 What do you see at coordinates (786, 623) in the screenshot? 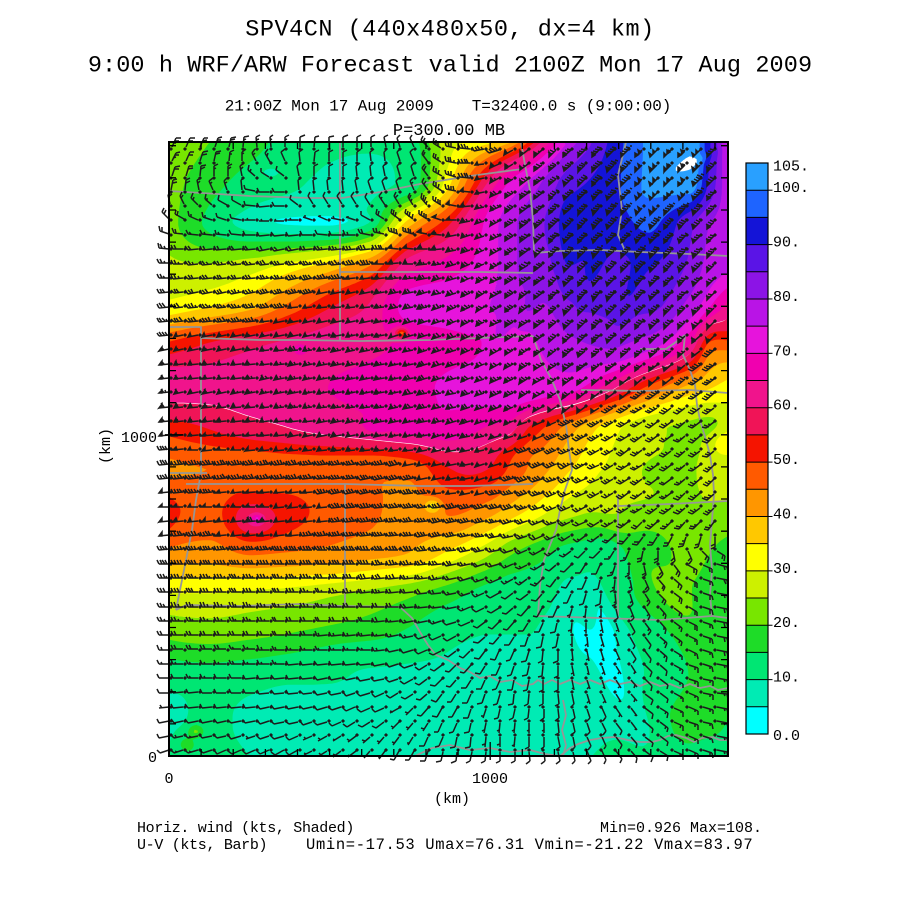
I see `svg-text: 20.` at bounding box center [786, 623].